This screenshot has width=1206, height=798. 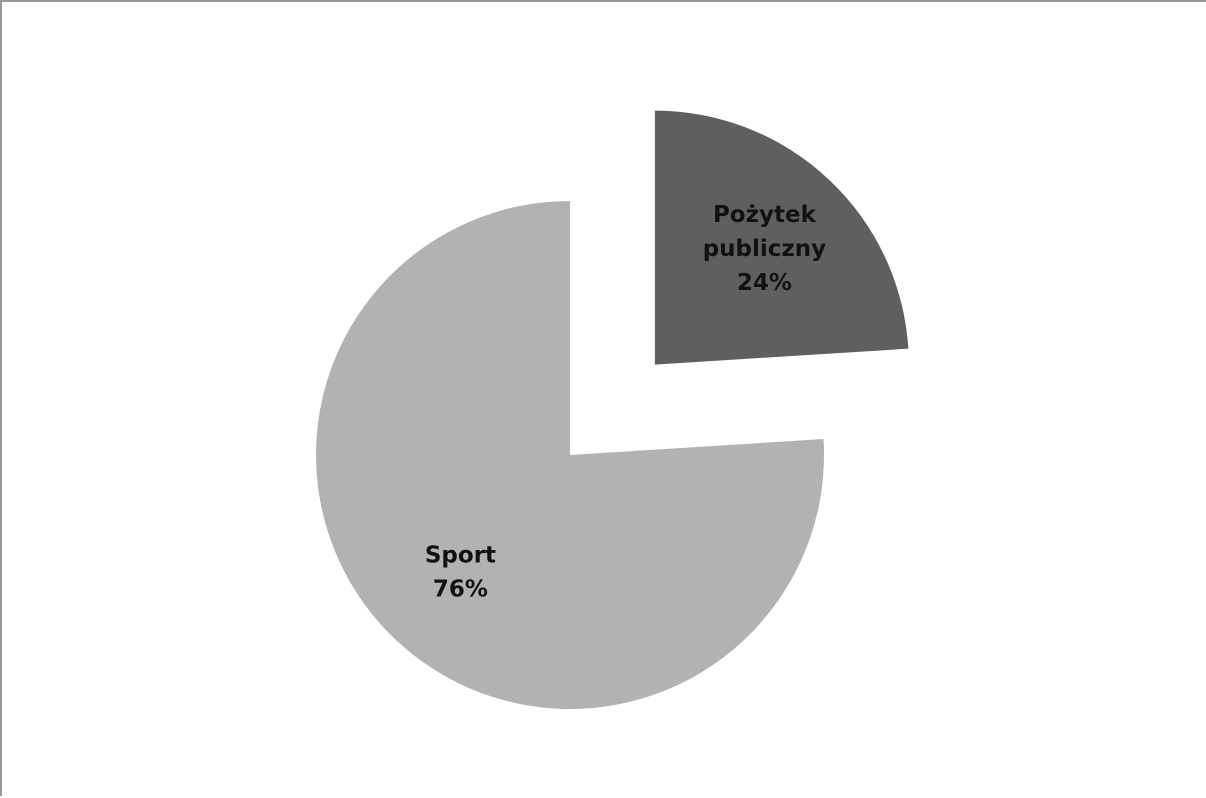 I want to click on pie-slice-label-line: Pożytek, so click(x=765, y=215).